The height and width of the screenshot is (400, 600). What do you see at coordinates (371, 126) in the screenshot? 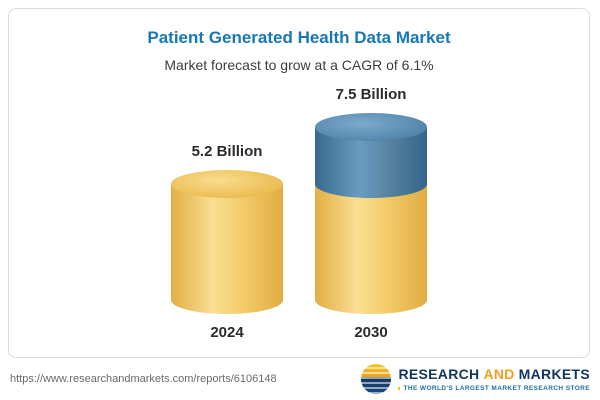
I see `cylinder-top-2030` at bounding box center [371, 126].